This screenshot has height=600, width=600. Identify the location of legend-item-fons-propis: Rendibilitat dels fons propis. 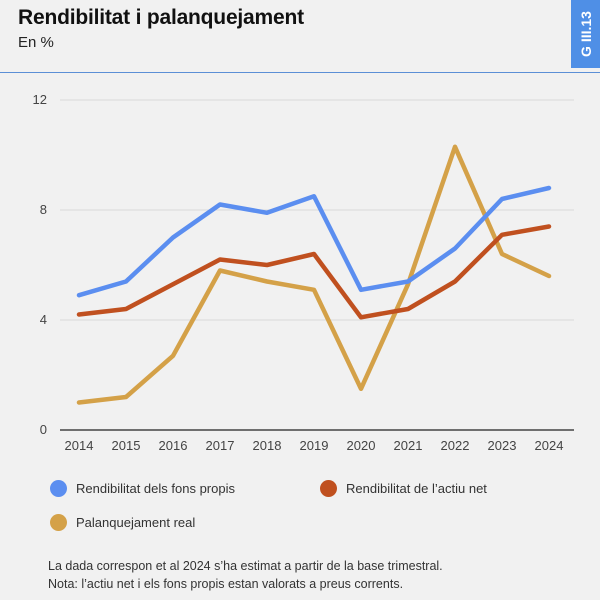
(142, 488).